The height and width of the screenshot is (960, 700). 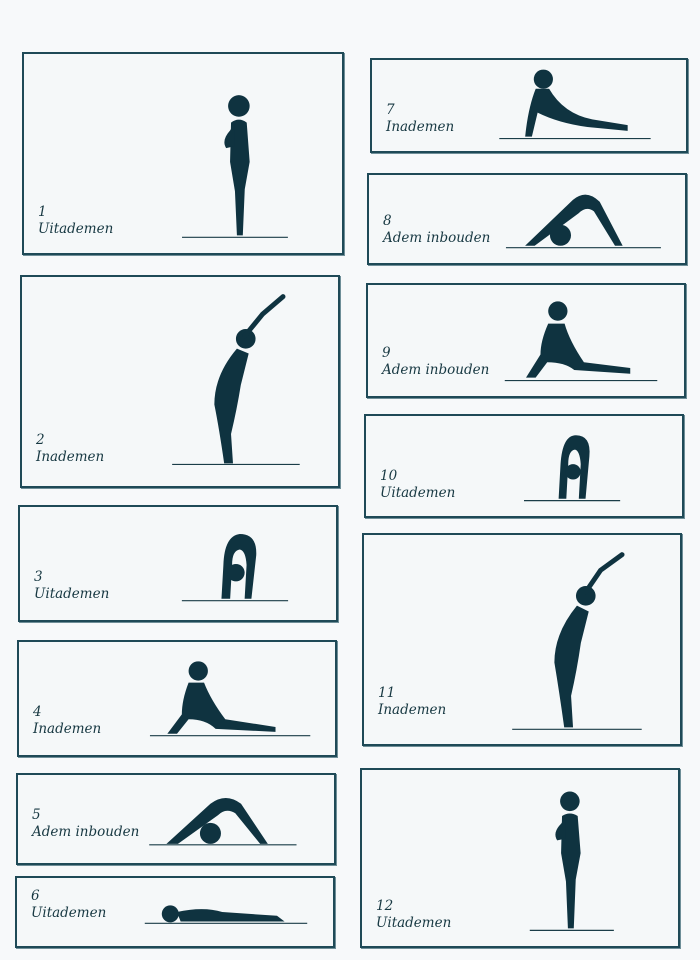 I want to click on pose-panel-8: 8 Adem inbouden, so click(x=527, y=219).